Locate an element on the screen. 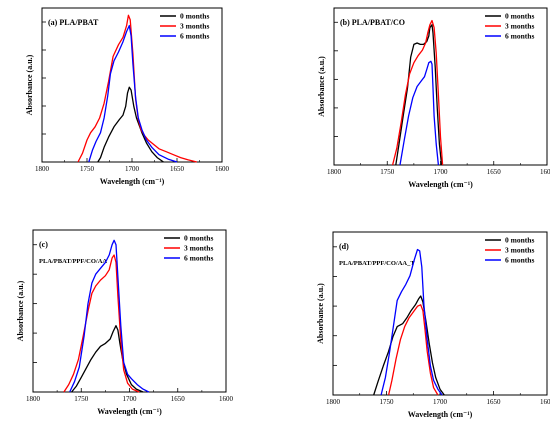 The image size is (550, 427). panel-subtitle: PLA/PBAT/PPF/CO/AA is located at coordinates (73, 261).